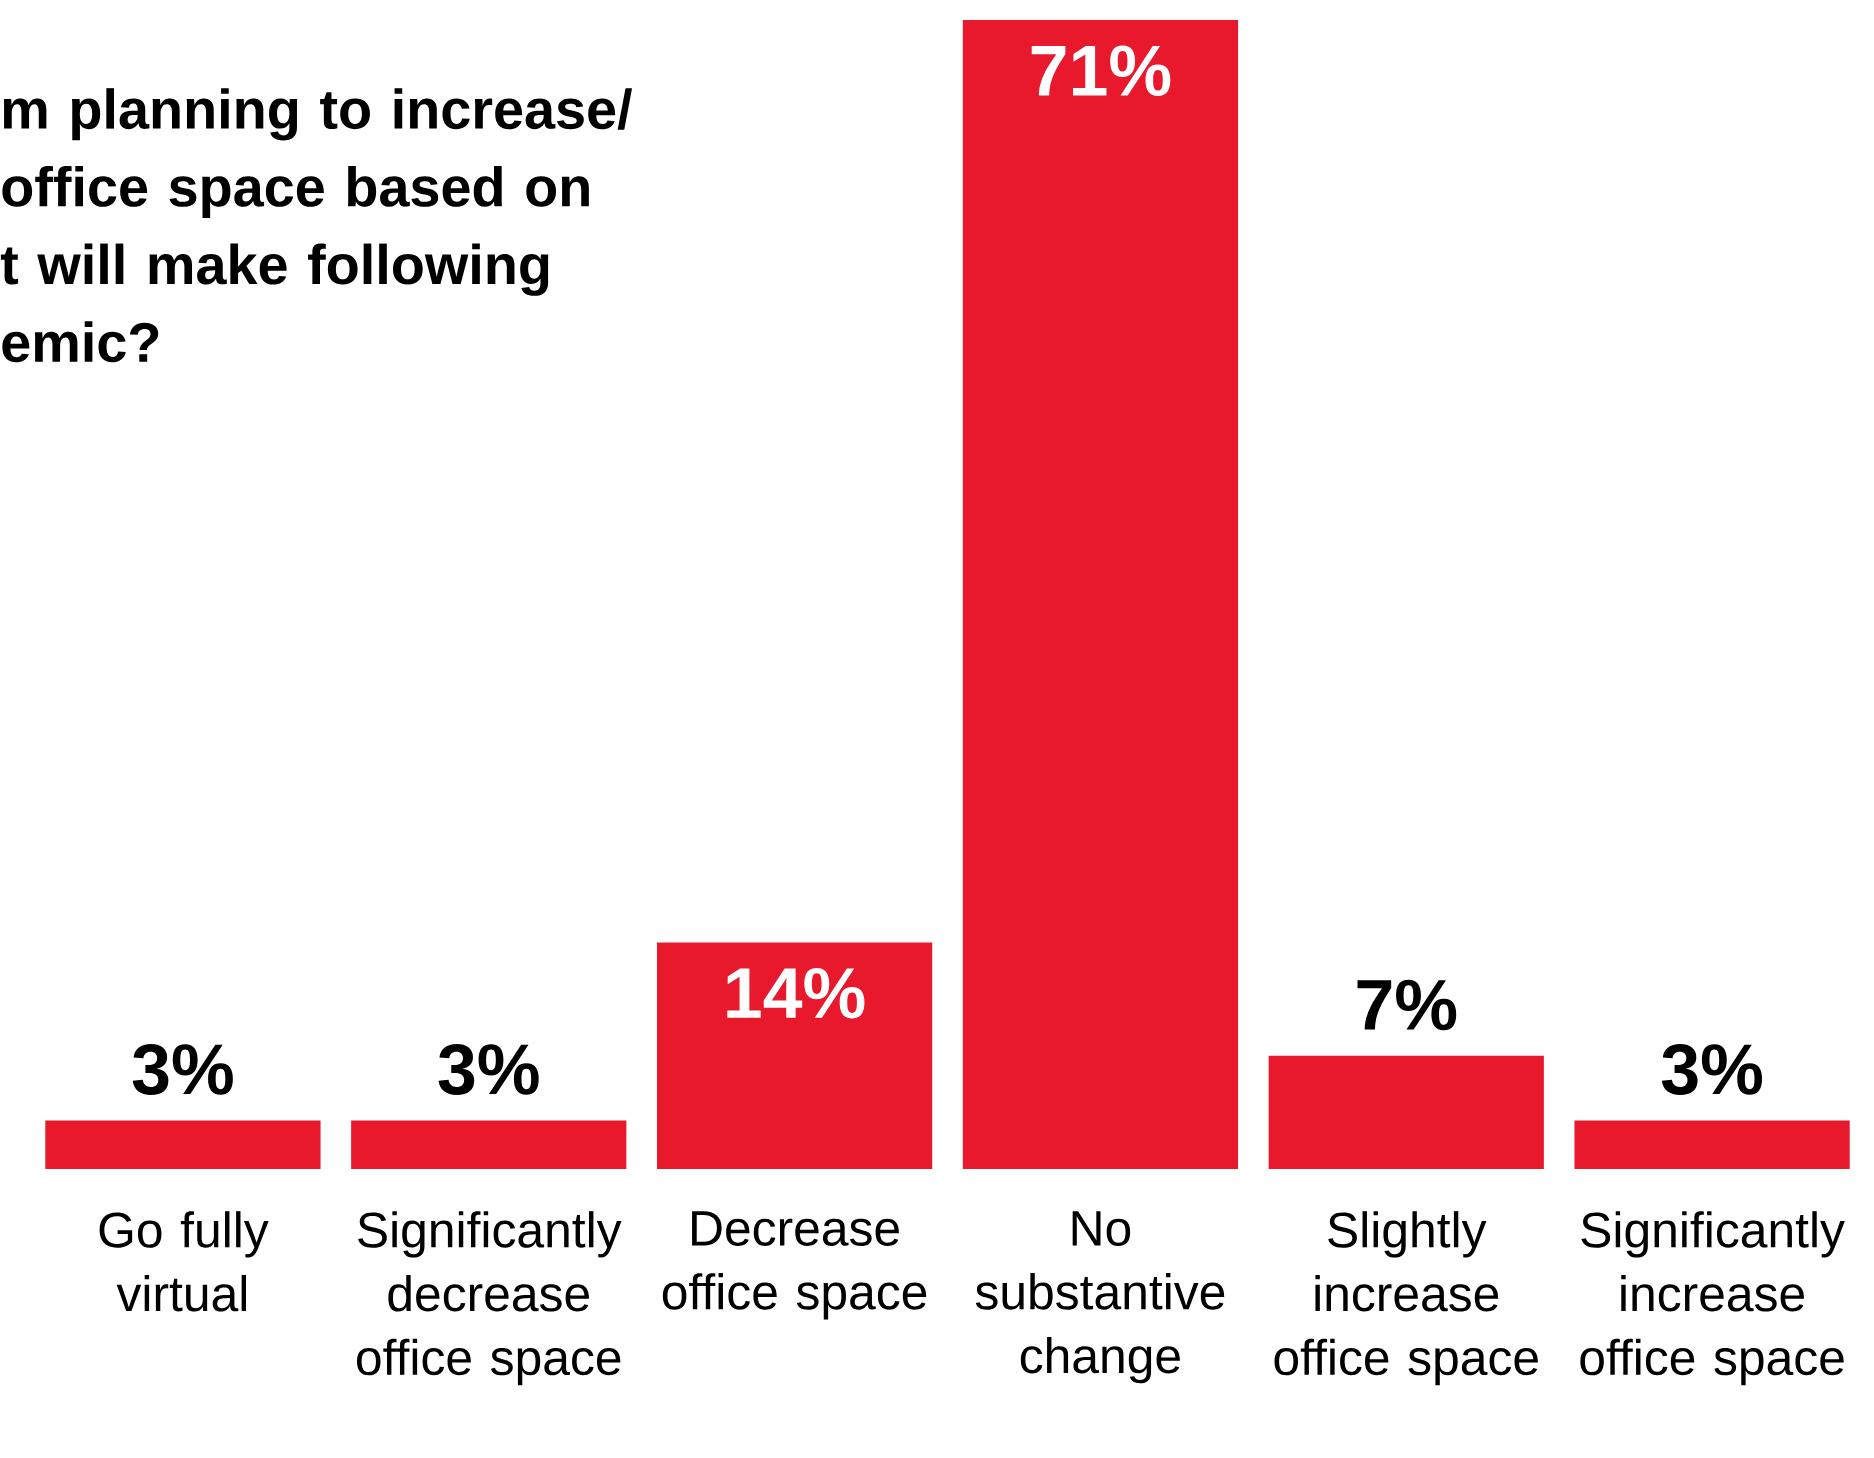 This screenshot has height=1458, width=1874. I want to click on x-tick-label: Go fully virtual, so click(184, 1261).